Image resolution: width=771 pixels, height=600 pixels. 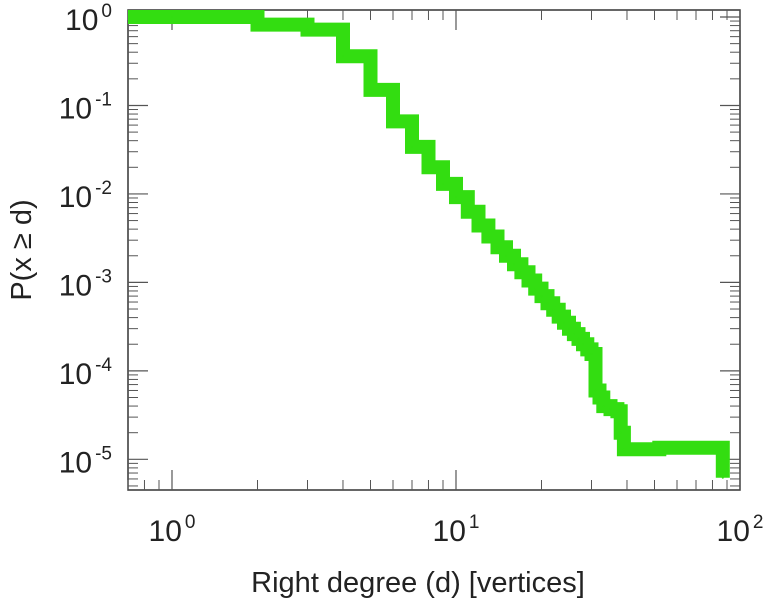 I want to click on tick-label-exponent: -2, so click(x=103, y=188).